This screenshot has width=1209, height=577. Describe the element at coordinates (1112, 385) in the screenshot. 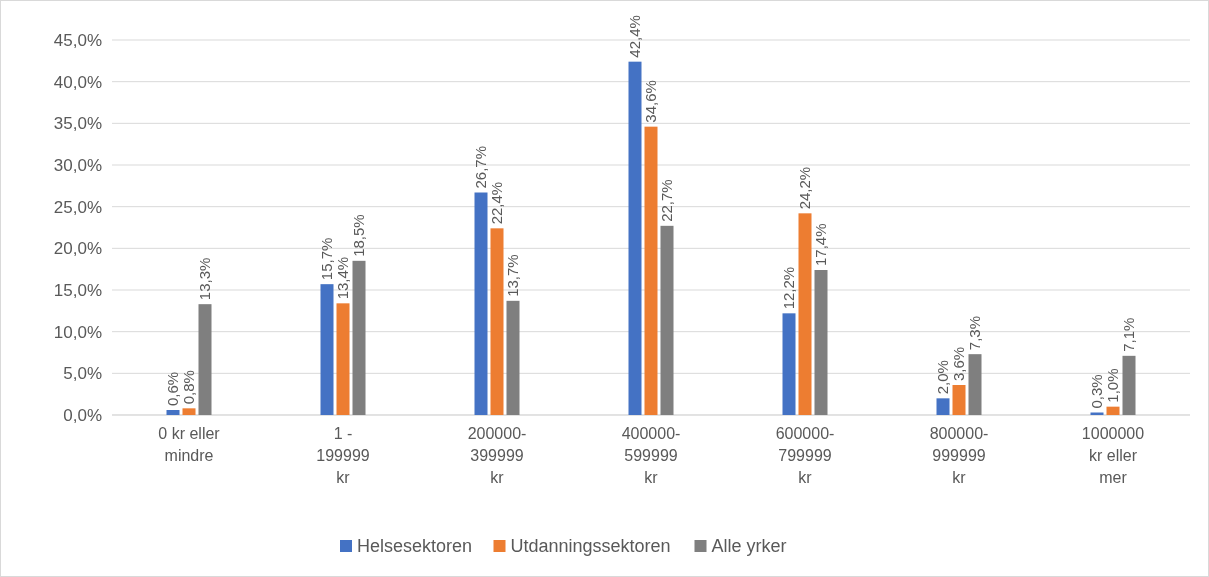

I see `data-label: 1,0%` at that location.